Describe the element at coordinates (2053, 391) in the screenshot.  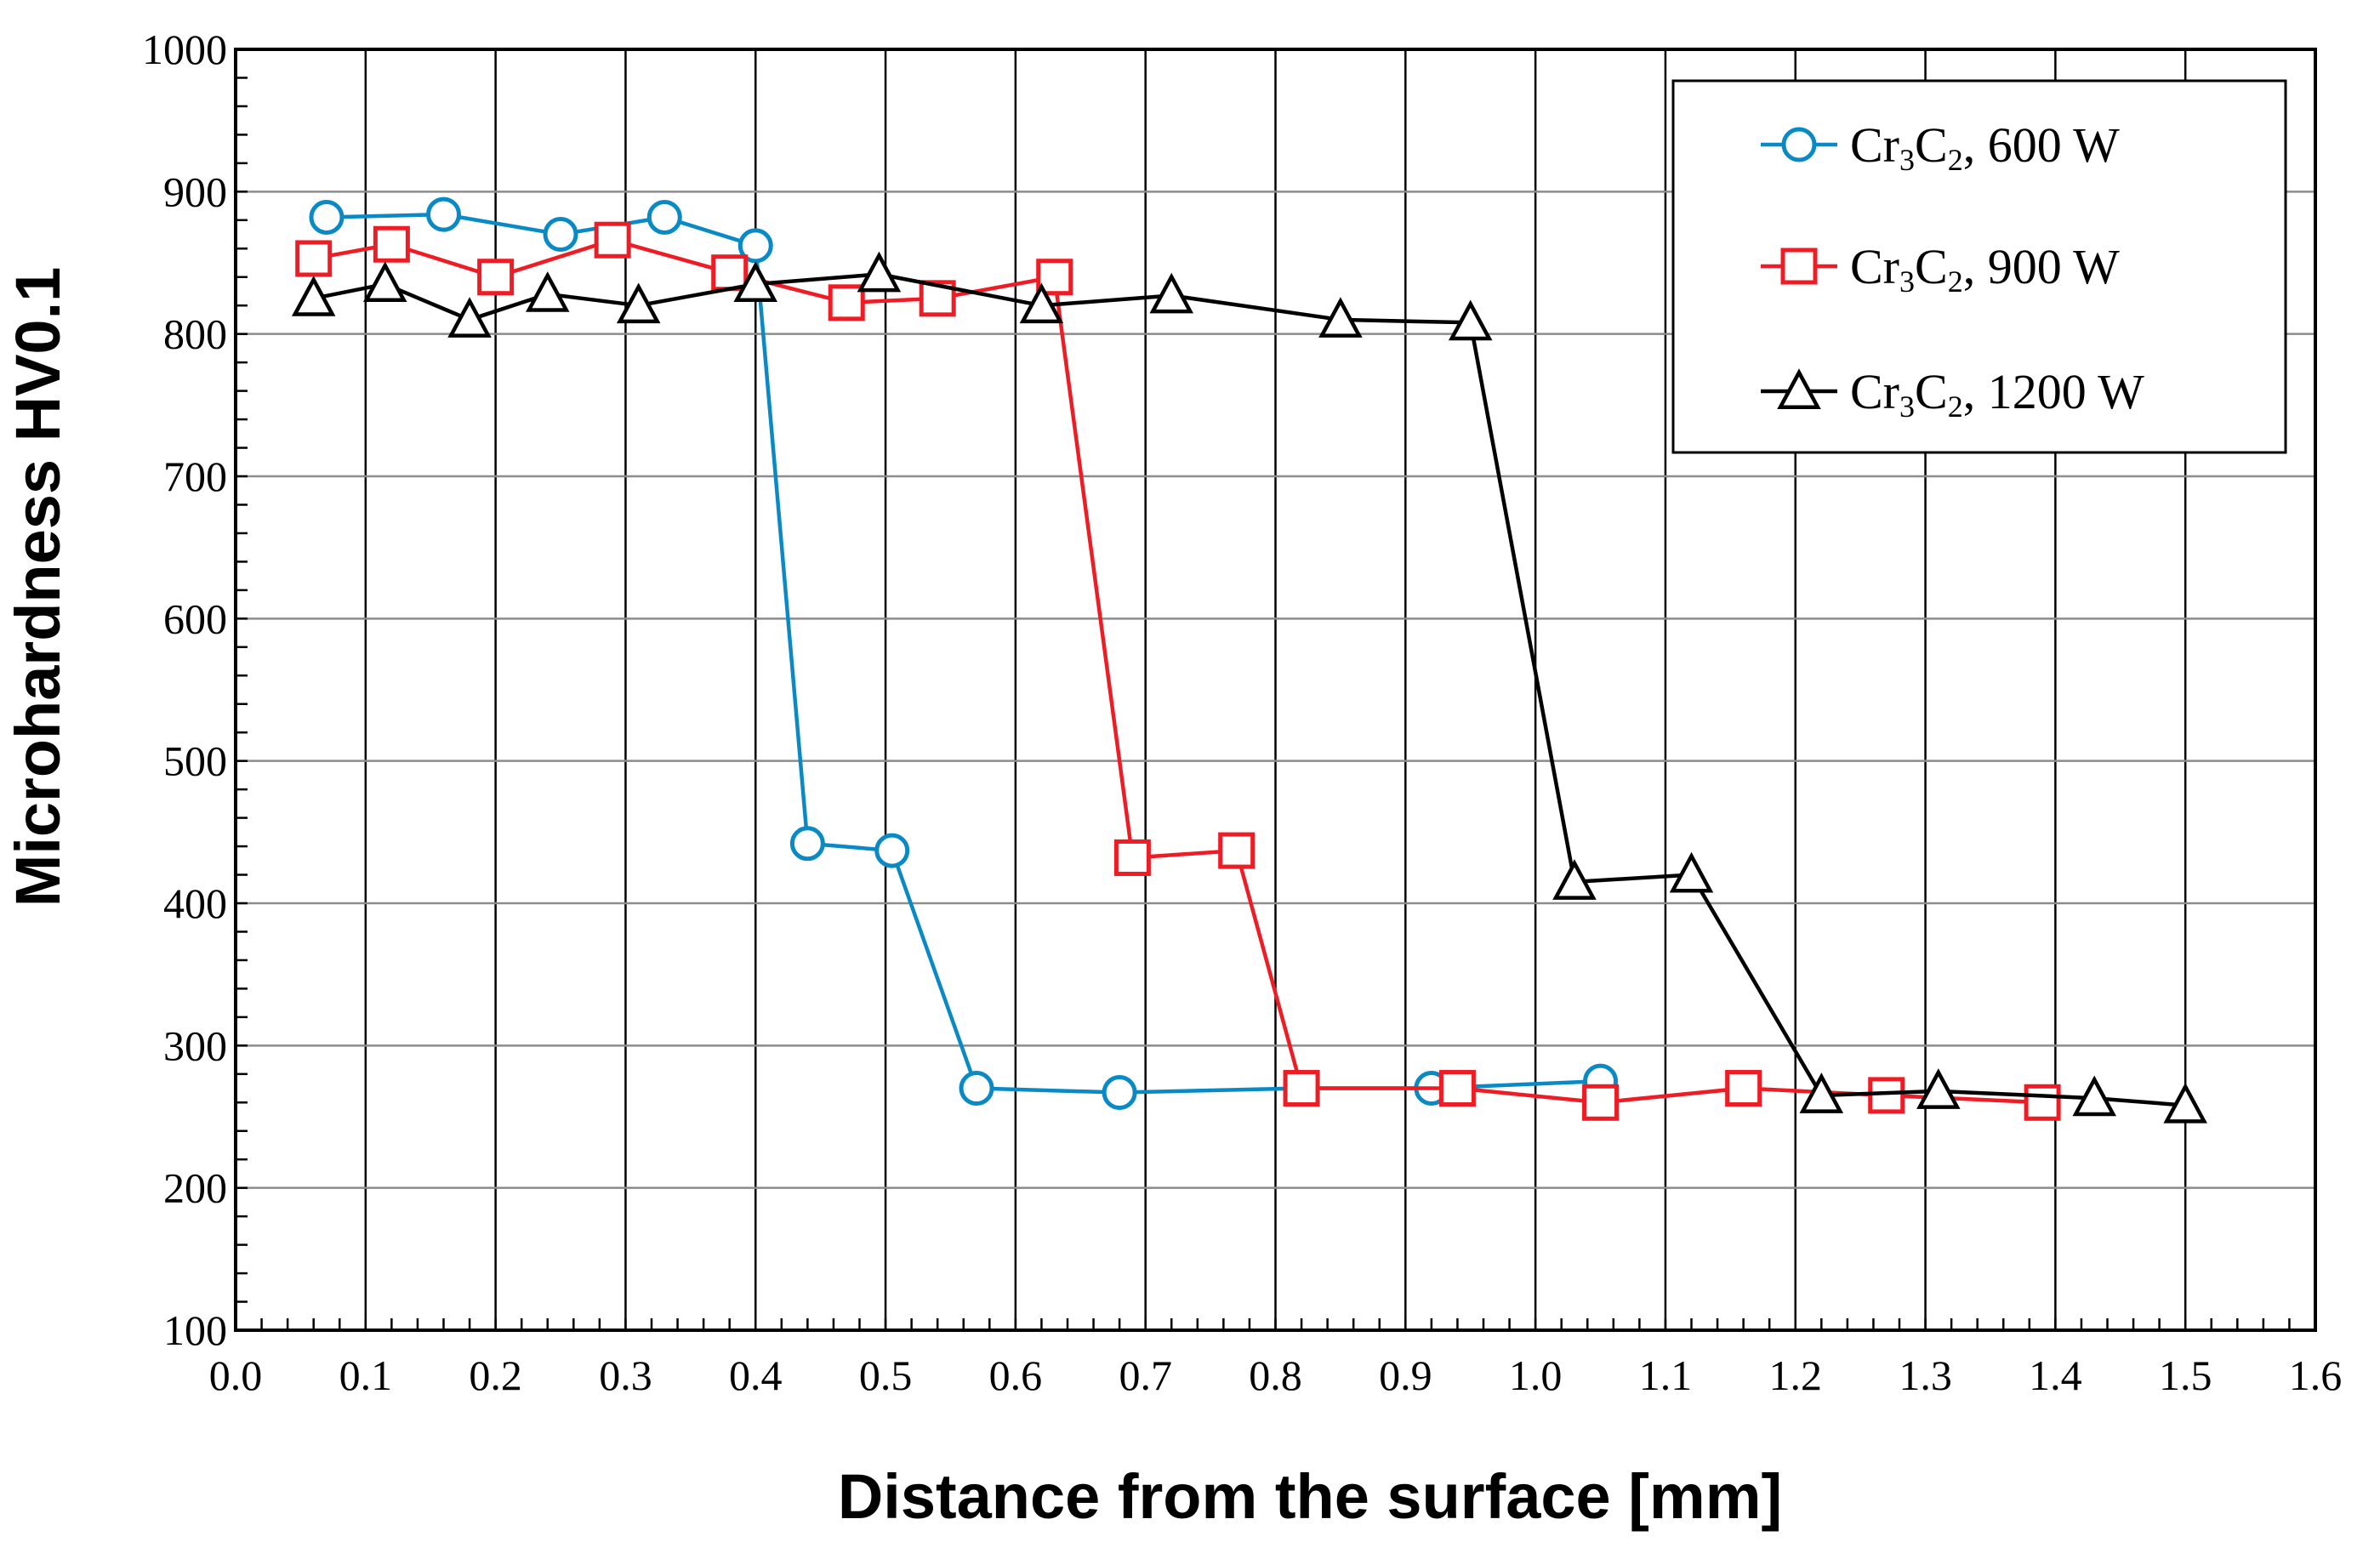
I see `legend-text-part: , 1200 W` at that location.